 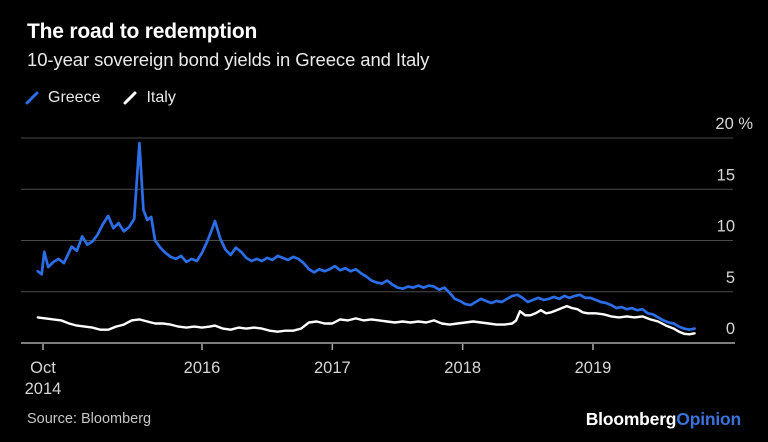 What do you see at coordinates (74, 97) in the screenshot?
I see `legend-label-greece: Greece` at bounding box center [74, 97].